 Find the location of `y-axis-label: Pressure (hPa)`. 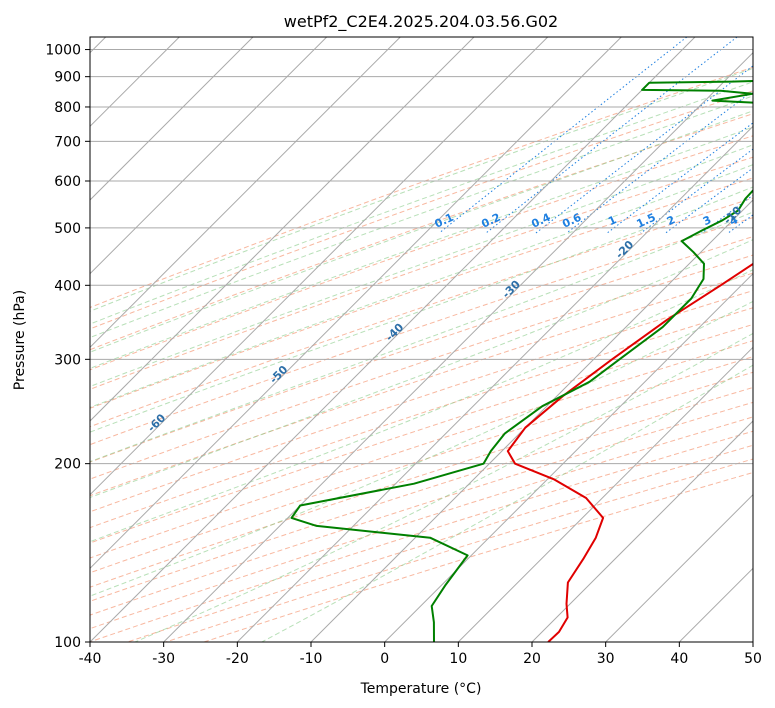

y-axis-label: Pressure (hPa) is located at coordinates (20, 340).